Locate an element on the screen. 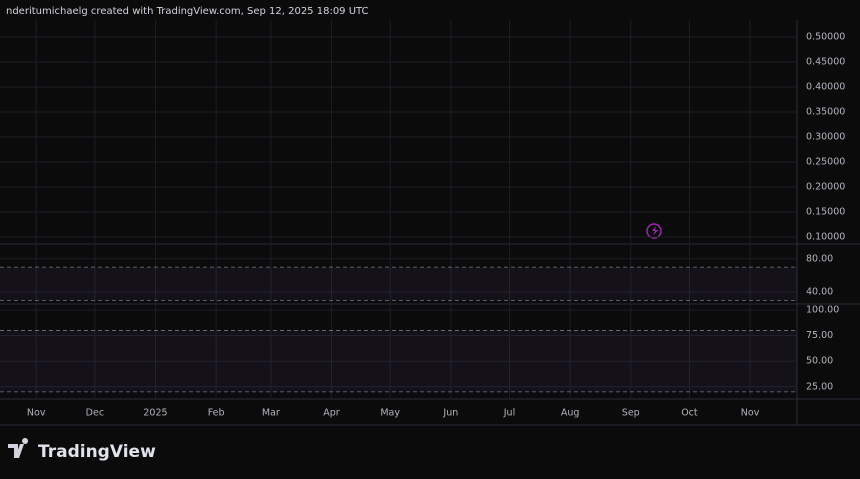 This screenshot has width=860, height=479. y-tick-label: 0.35000 is located at coordinates (825, 112).